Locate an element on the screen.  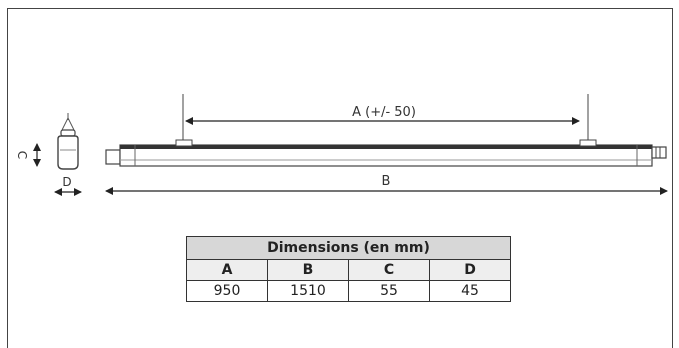
value-a: 950 is located at coordinates (227, 291).